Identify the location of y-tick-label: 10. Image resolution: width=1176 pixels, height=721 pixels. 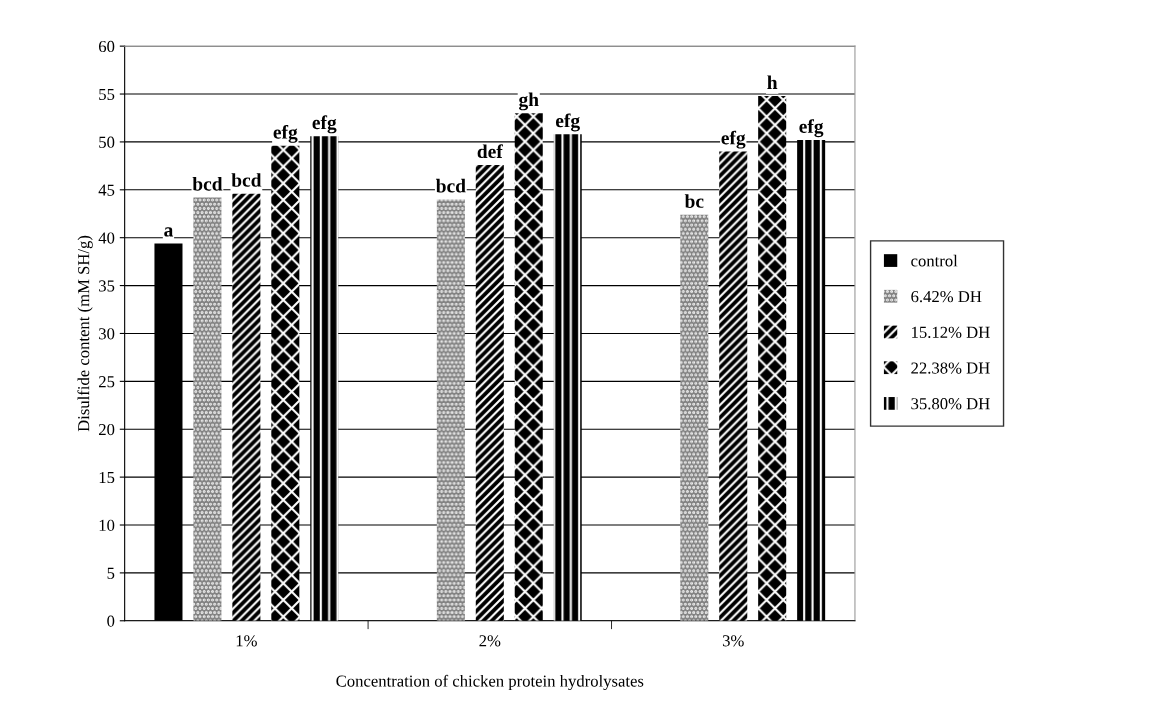
(107, 525).